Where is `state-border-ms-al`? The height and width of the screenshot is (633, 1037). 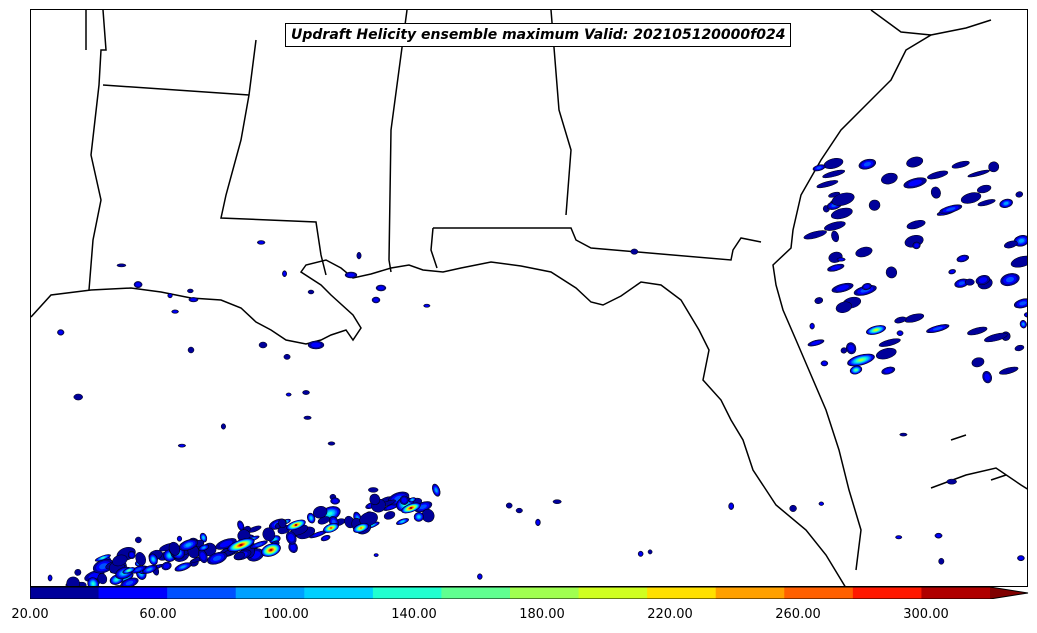 state-border-ms-al is located at coordinates (398, 141).